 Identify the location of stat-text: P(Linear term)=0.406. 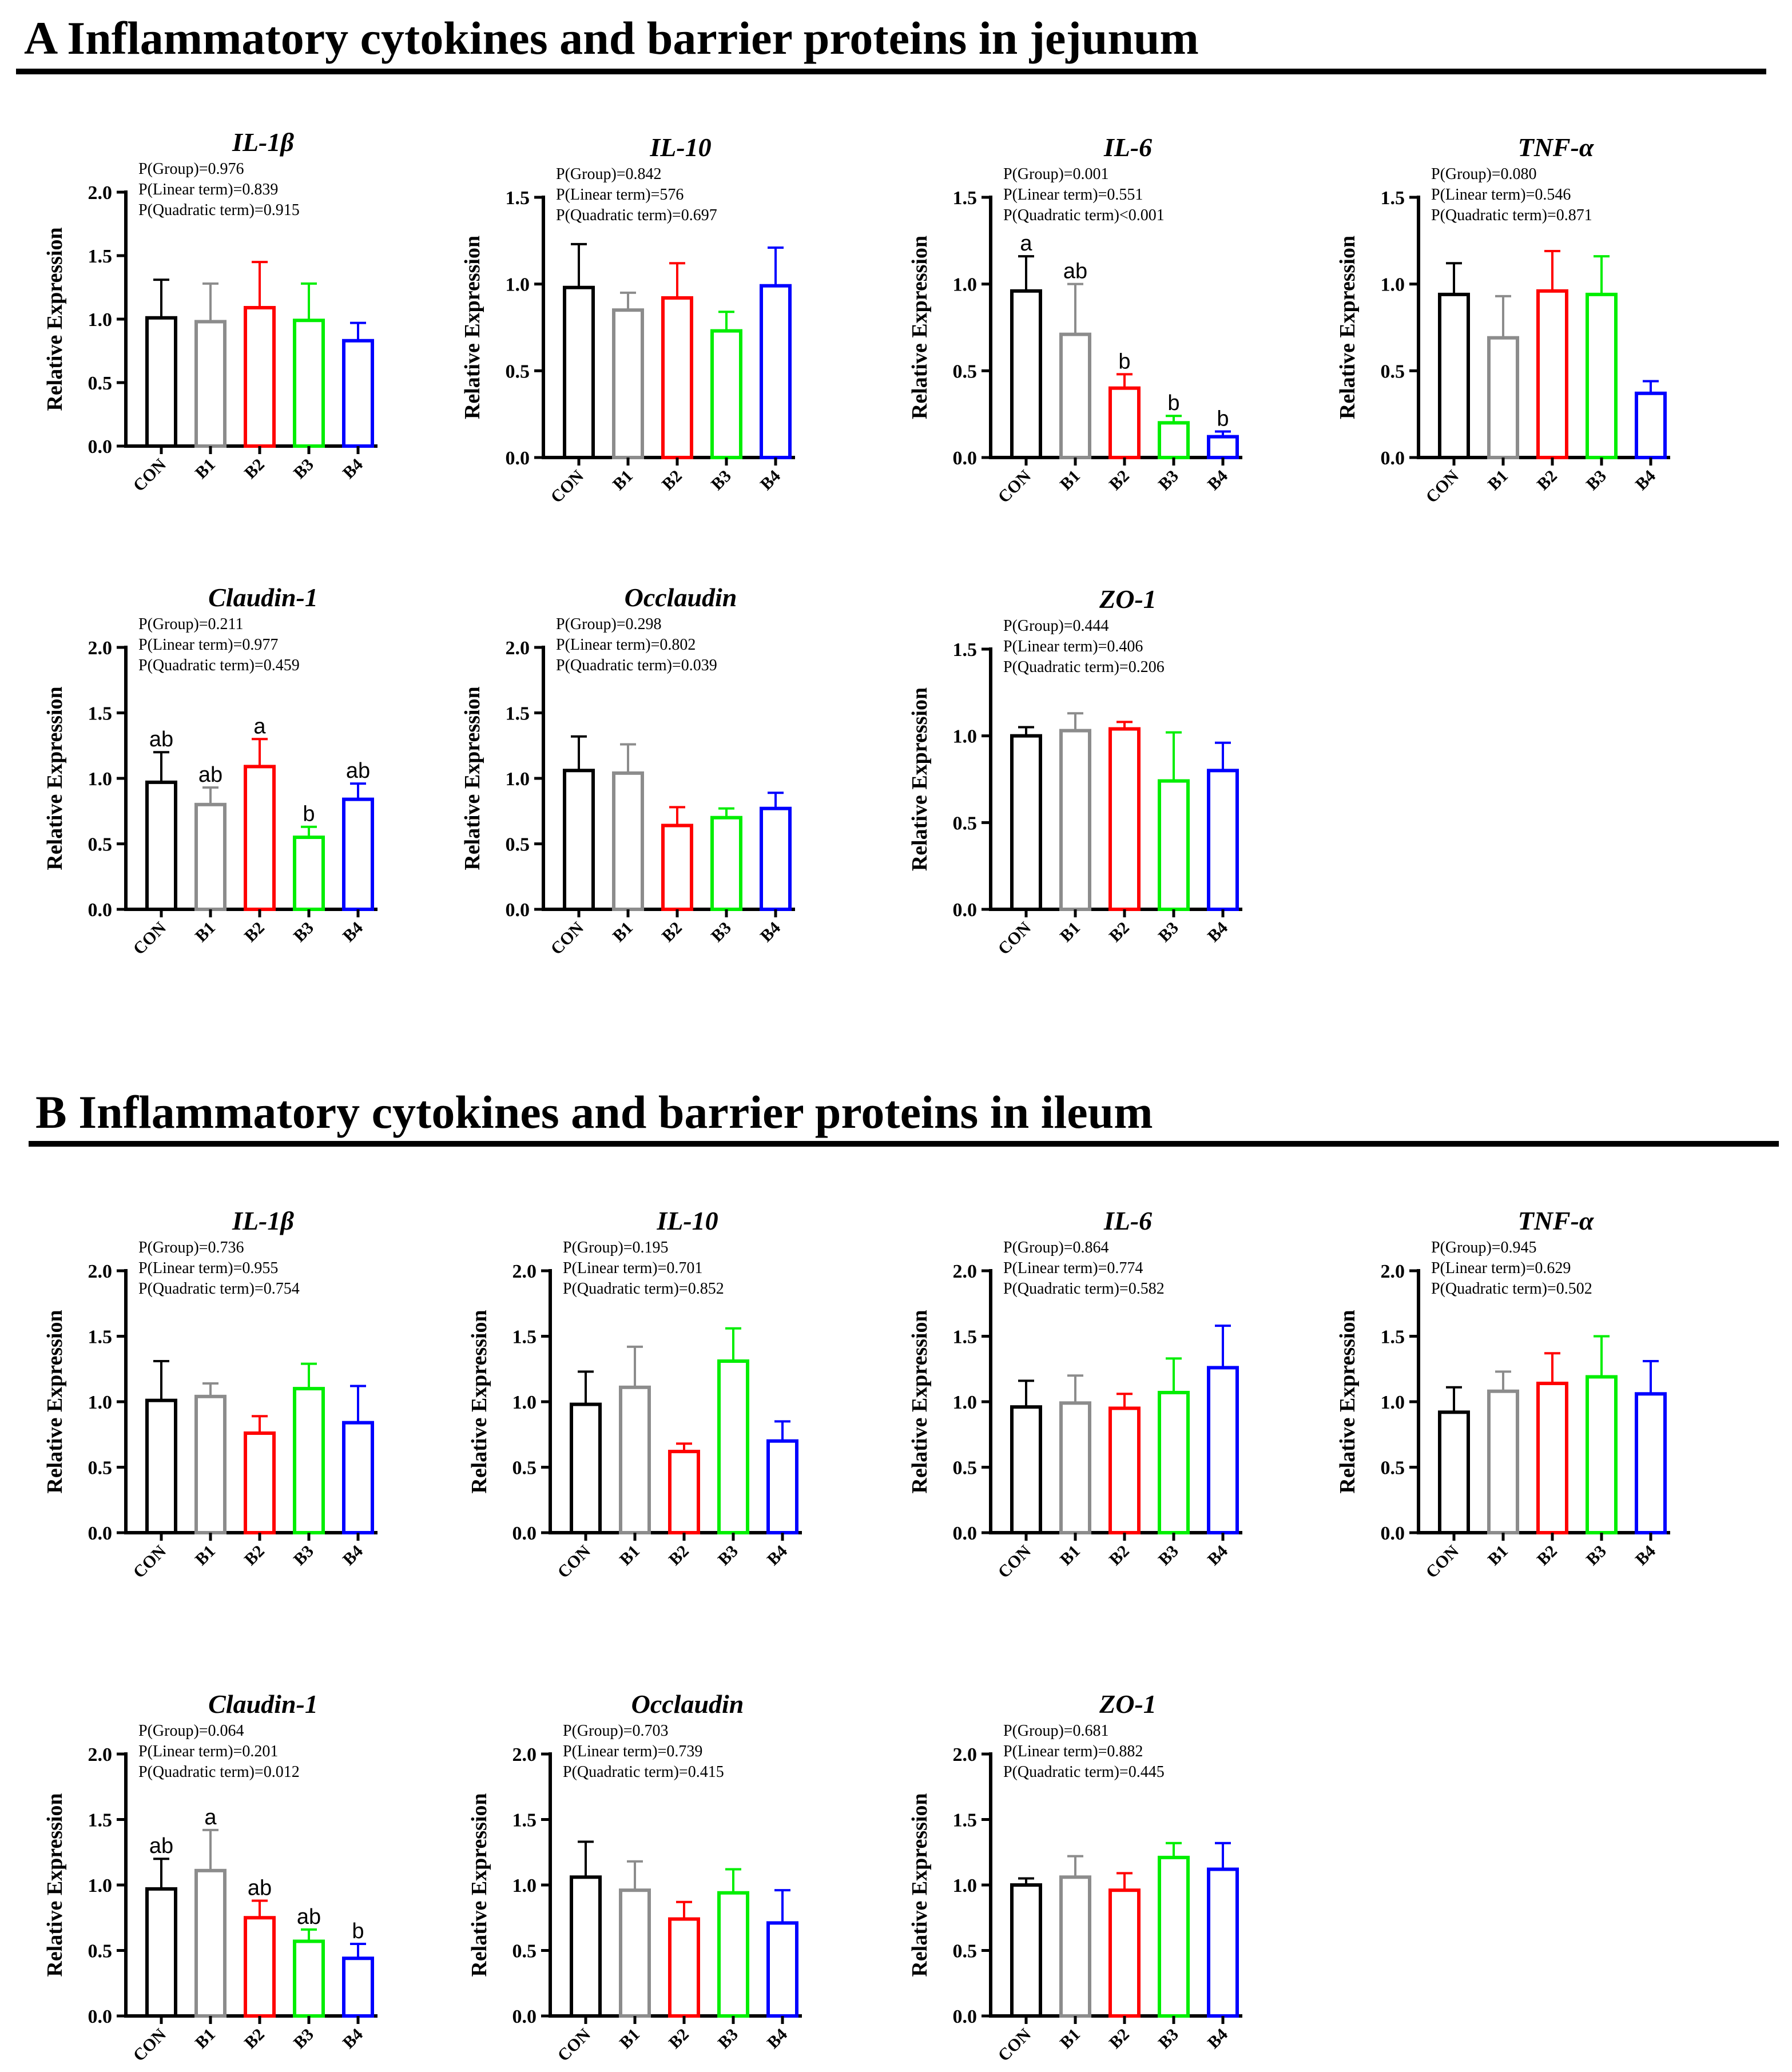
(1073, 646).